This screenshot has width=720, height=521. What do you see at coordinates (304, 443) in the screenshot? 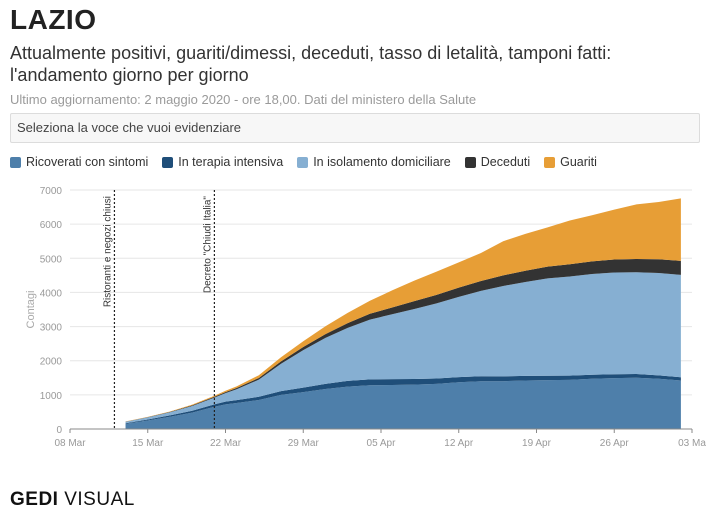
I see `x-tick-label: 29 Mar` at bounding box center [304, 443].